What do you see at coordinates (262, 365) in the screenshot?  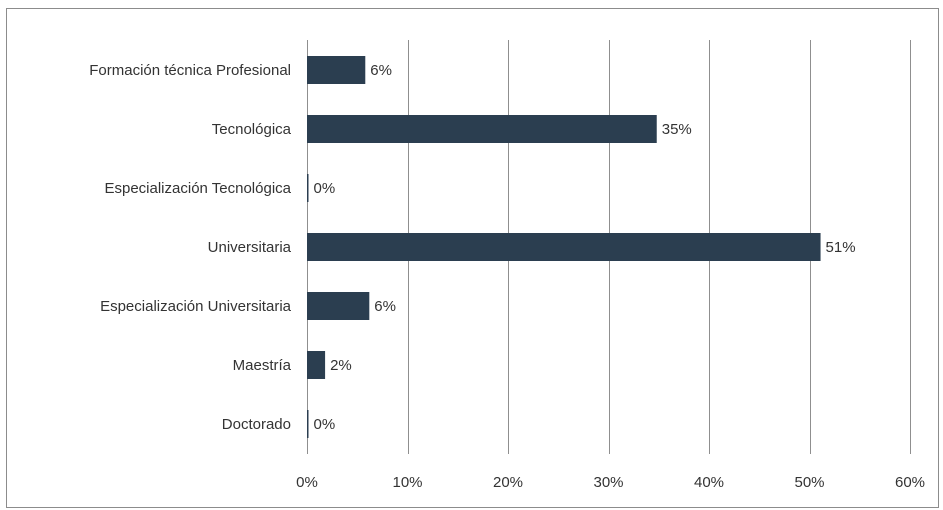 I see `category-label: Maestría` at bounding box center [262, 365].